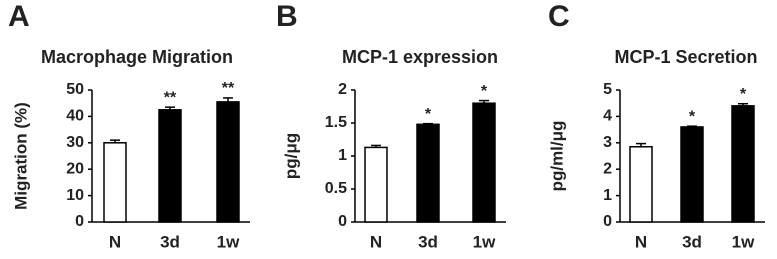 The width and height of the screenshot is (777, 259). I want to click on y-tick-label: 0.5, so click(336, 188).